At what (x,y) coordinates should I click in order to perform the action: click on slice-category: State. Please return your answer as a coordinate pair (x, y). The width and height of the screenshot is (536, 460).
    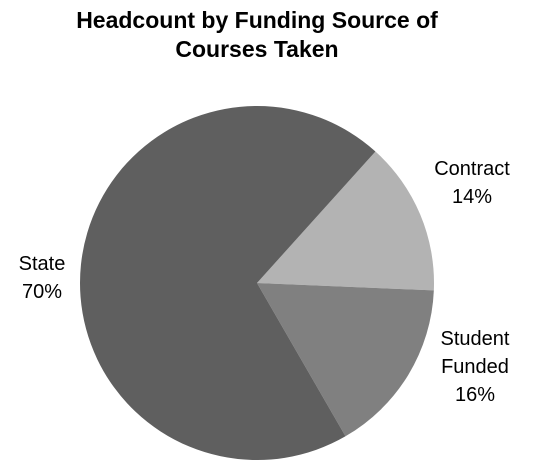
    Looking at the image, I should click on (42, 264).